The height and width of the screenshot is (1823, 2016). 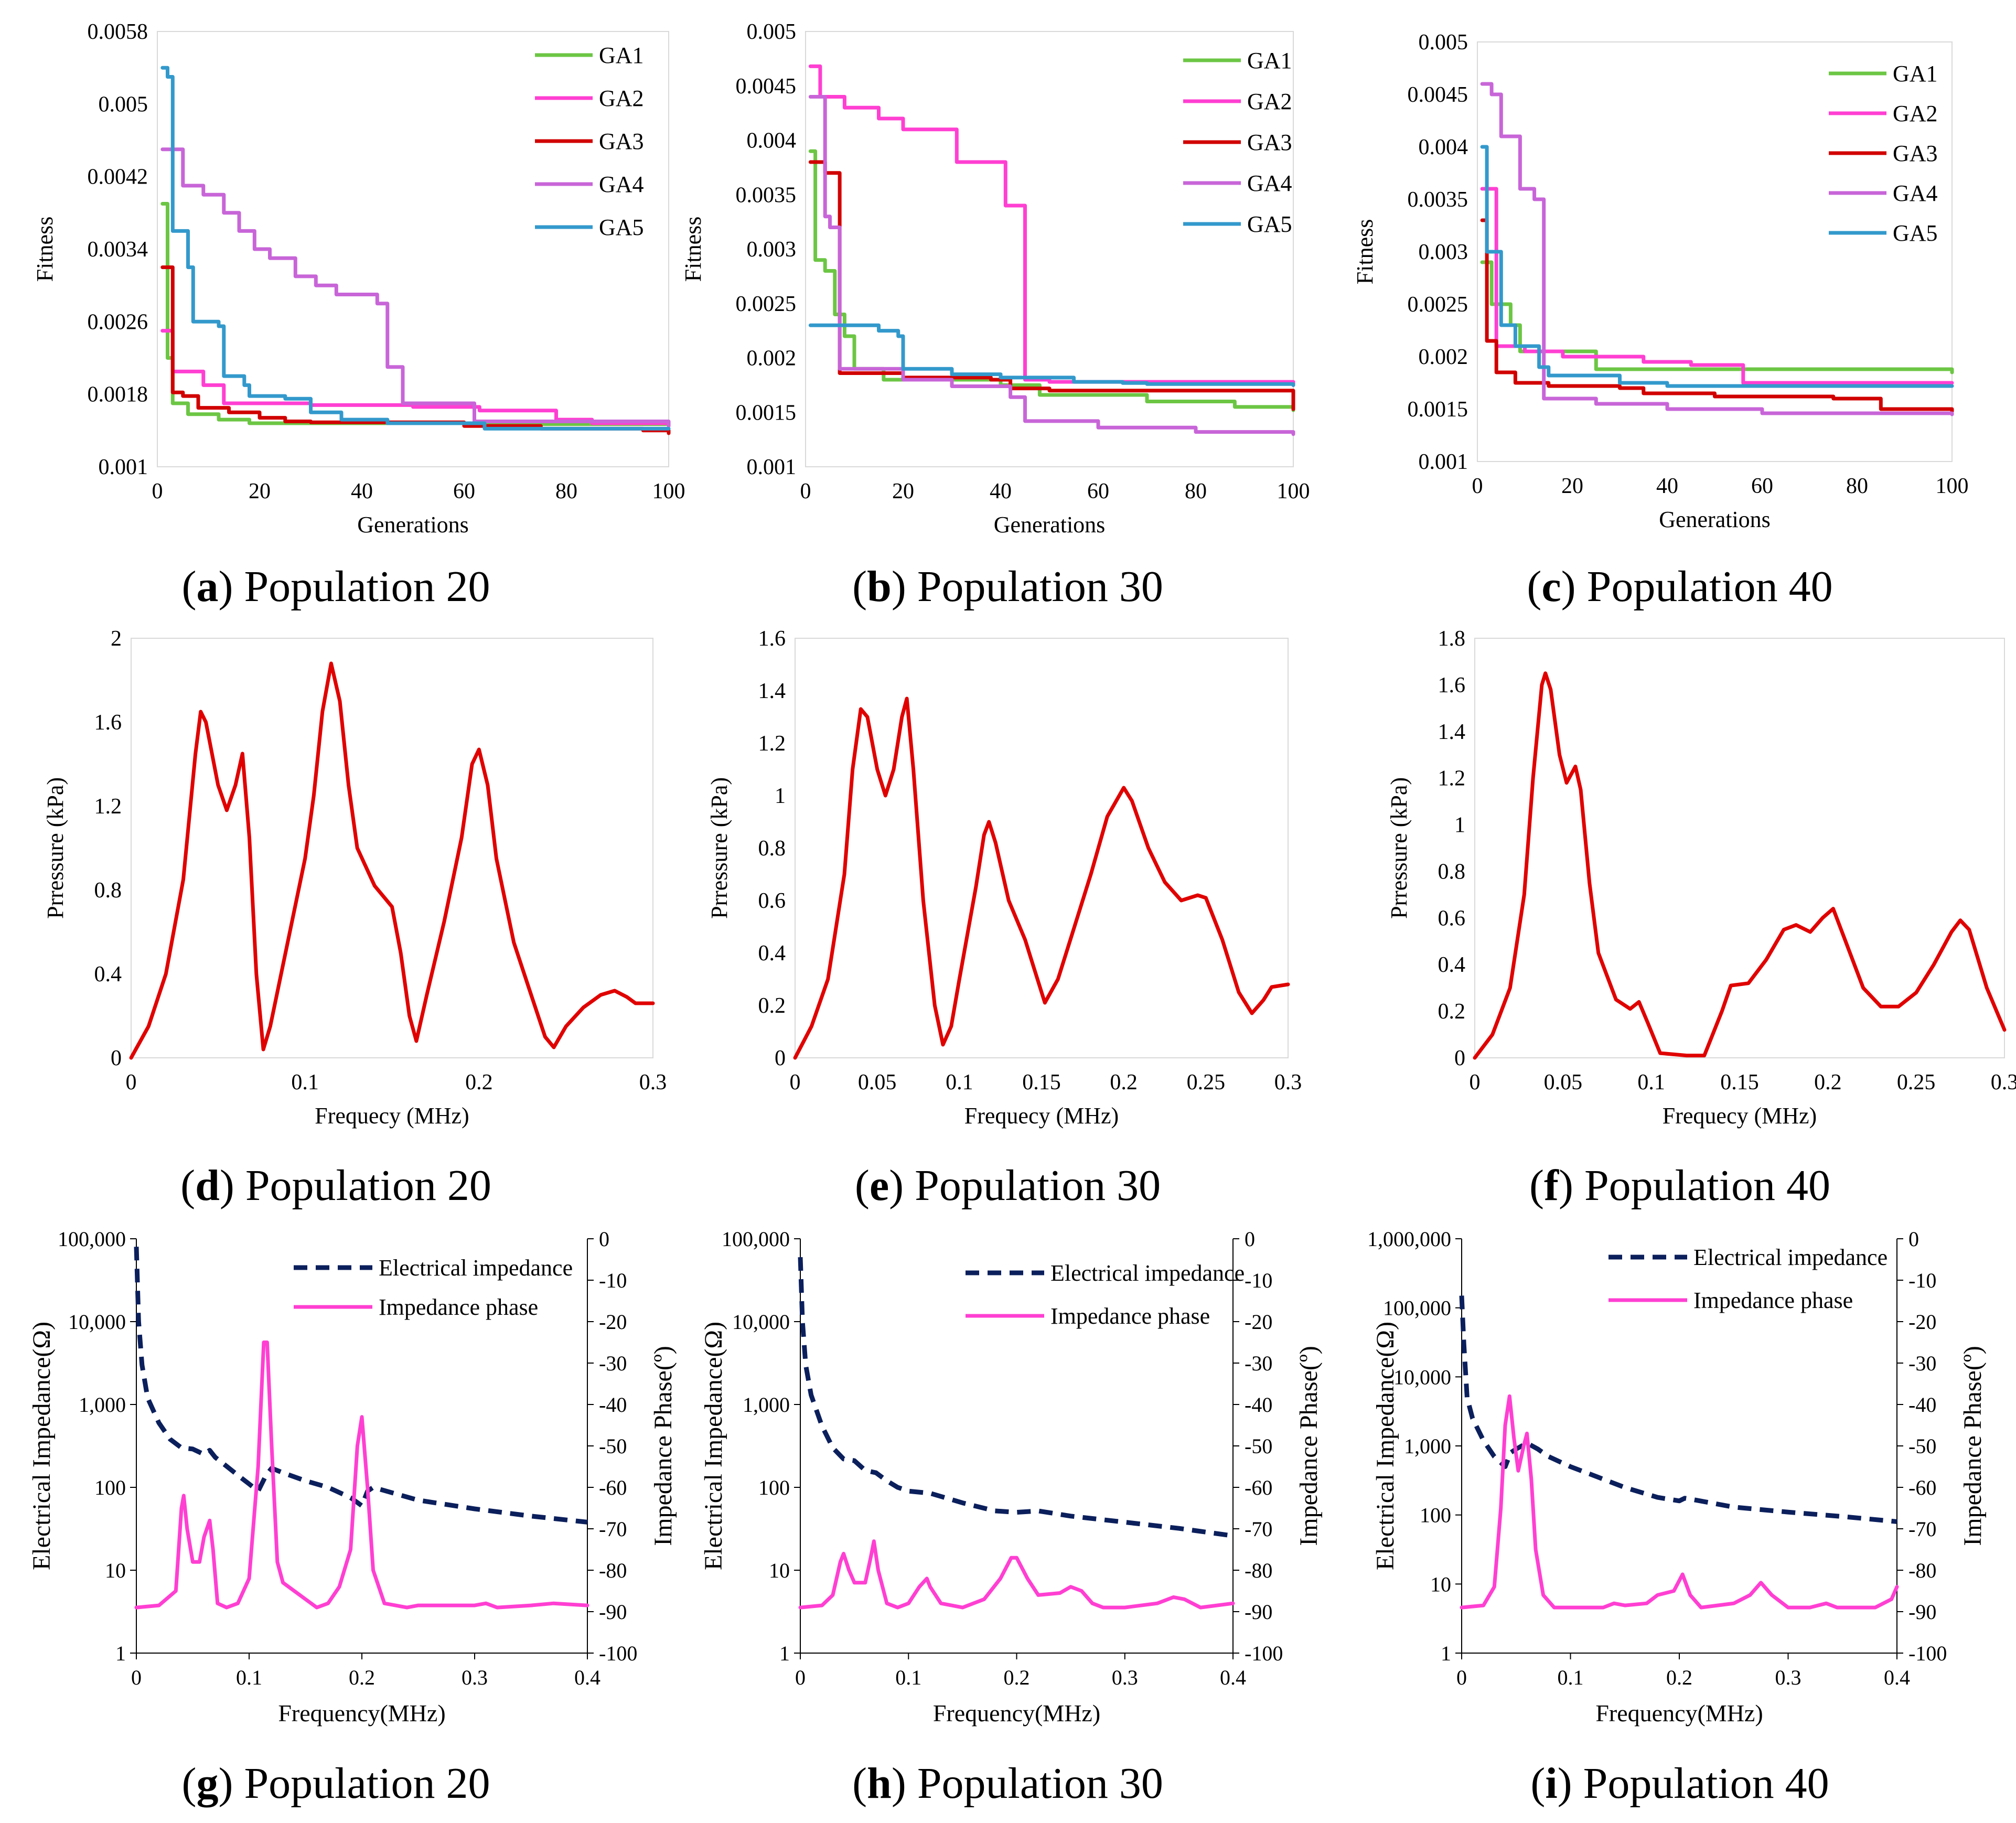 I want to click on caption-h: (h) Population 30, so click(x=1007, y=1783).